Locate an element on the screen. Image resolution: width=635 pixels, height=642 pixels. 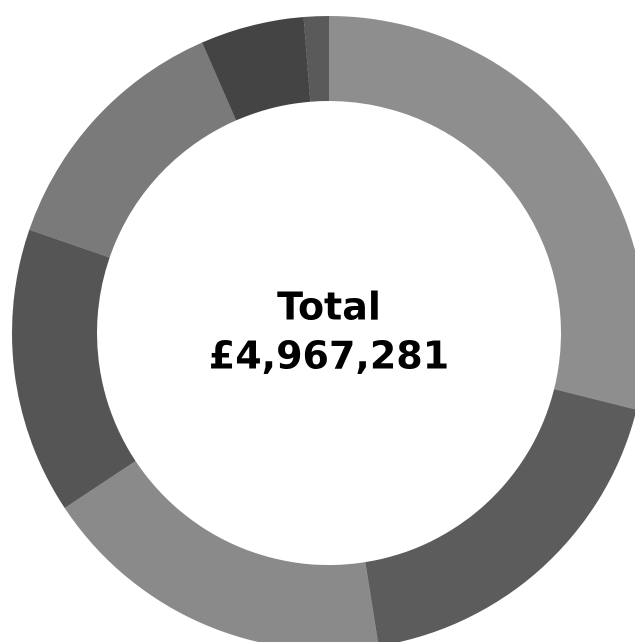
center-label: Total is located at coordinates (329, 307).